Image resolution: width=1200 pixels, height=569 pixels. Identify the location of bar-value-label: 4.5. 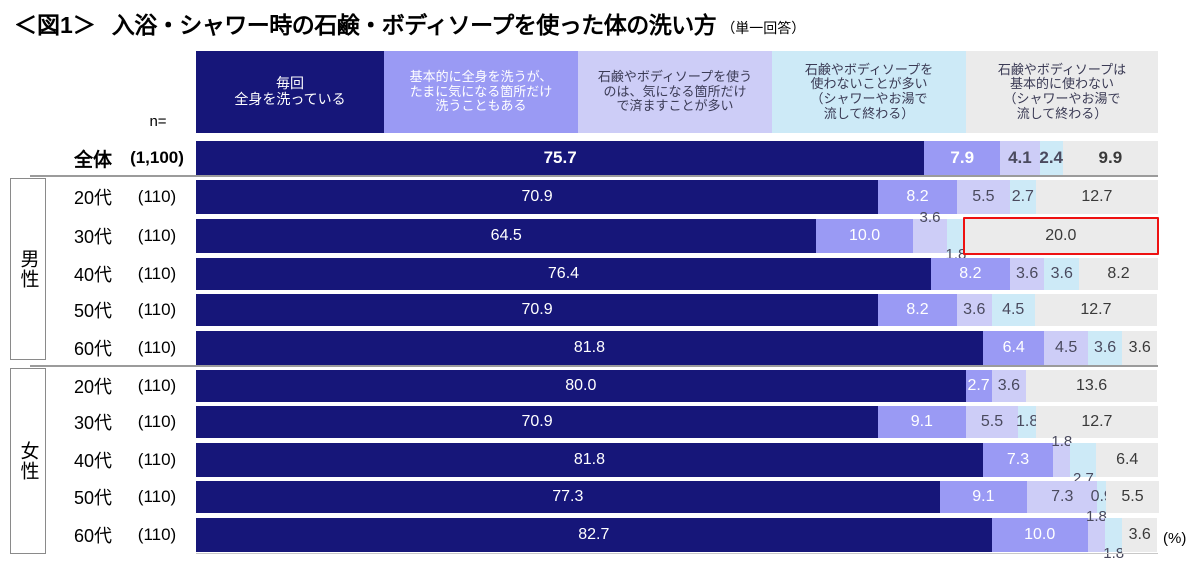
(1066, 347).